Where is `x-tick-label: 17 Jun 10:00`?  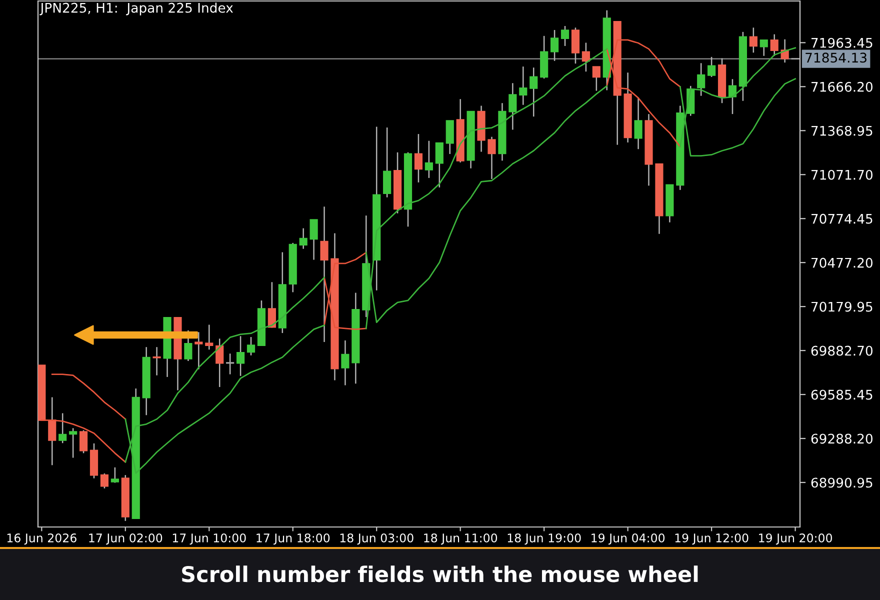
x-tick-label: 17 Jun 10:00 is located at coordinates (209, 539).